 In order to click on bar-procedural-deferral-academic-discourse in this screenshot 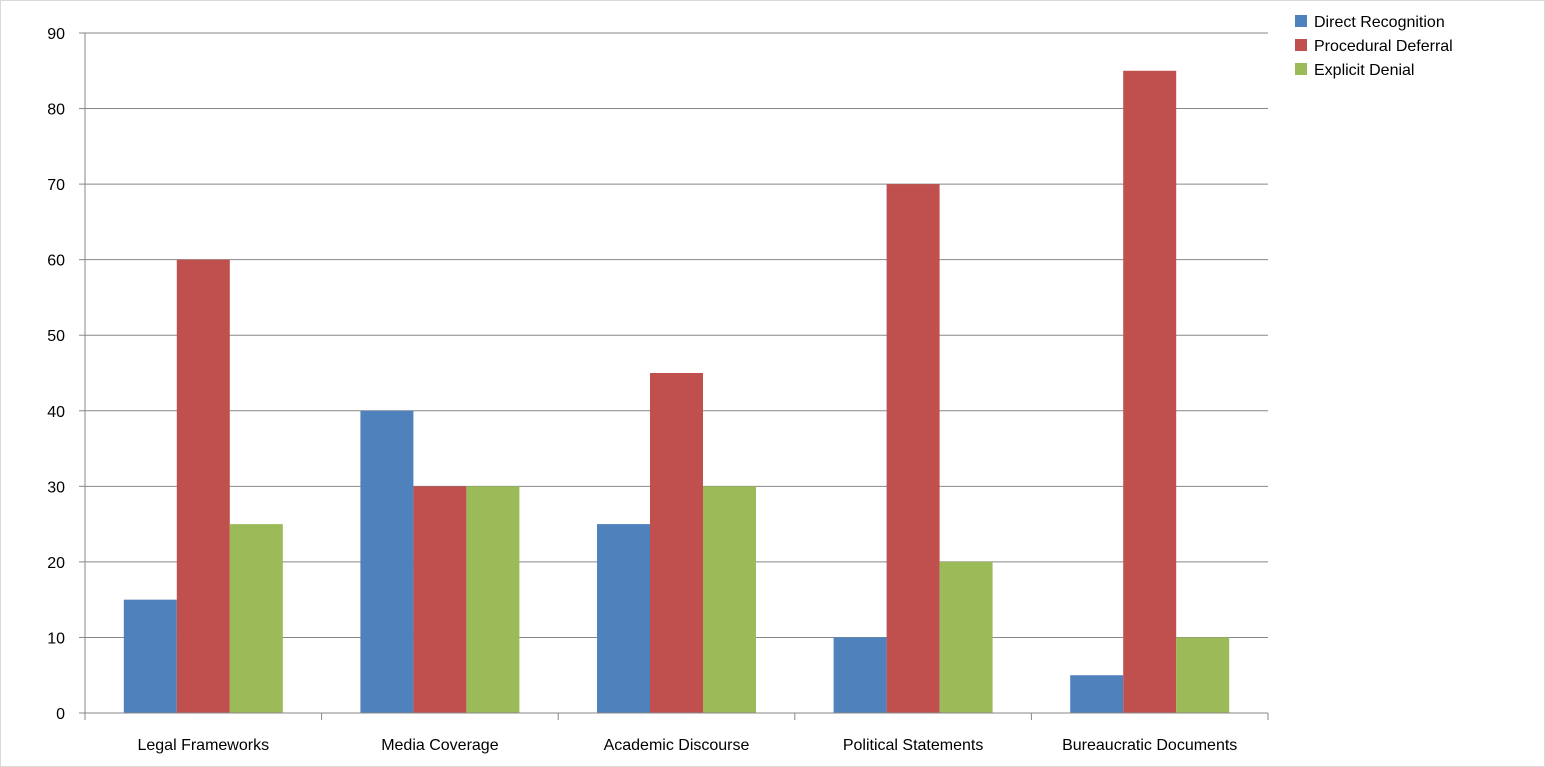, I will do `click(676, 543)`.